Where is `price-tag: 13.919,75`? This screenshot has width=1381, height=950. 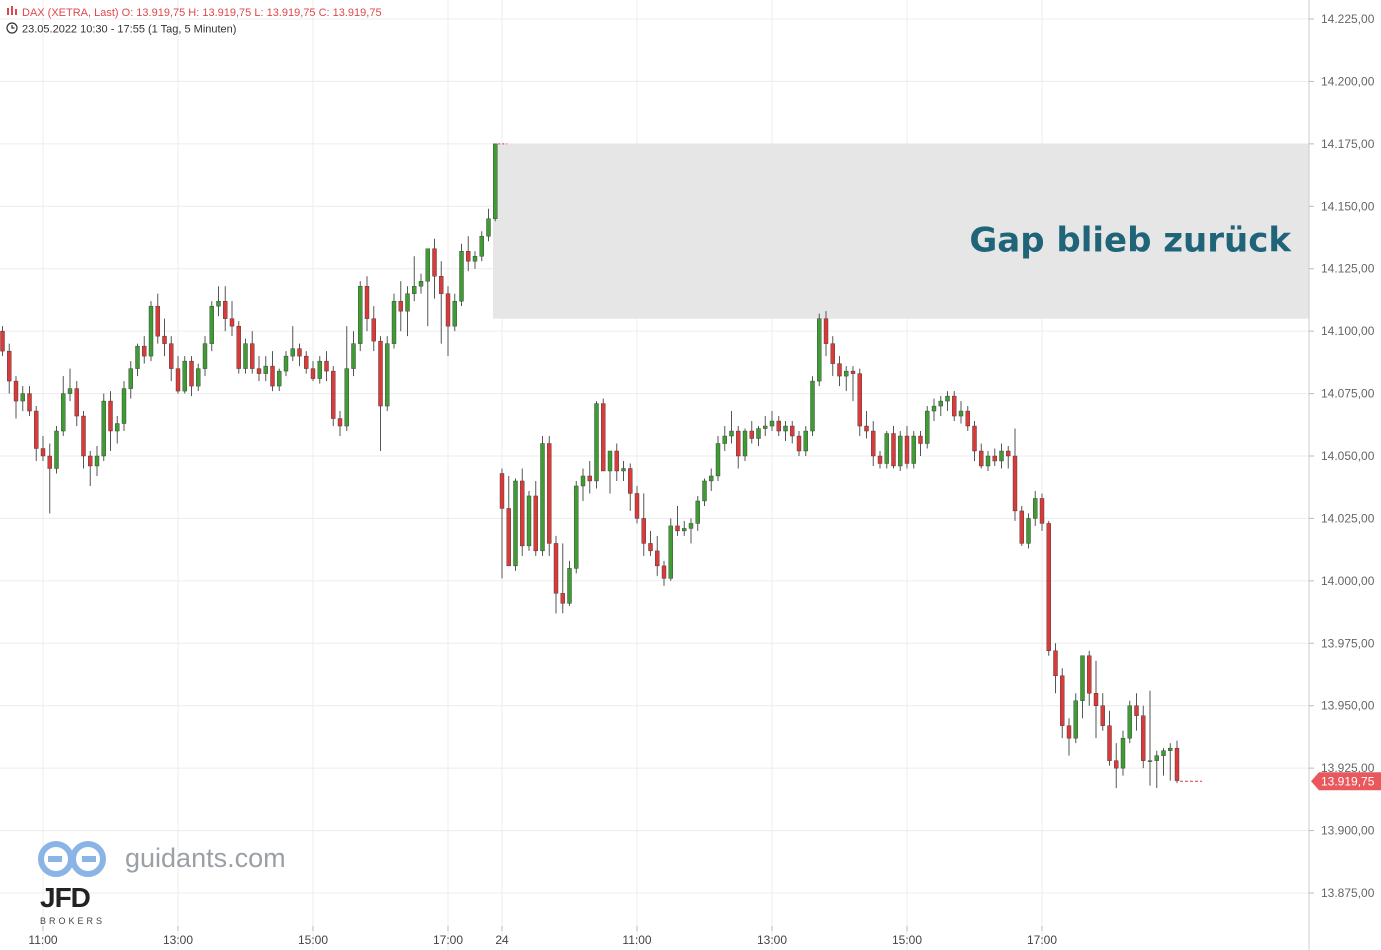
price-tag: 13.919,75 is located at coordinates (1348, 781).